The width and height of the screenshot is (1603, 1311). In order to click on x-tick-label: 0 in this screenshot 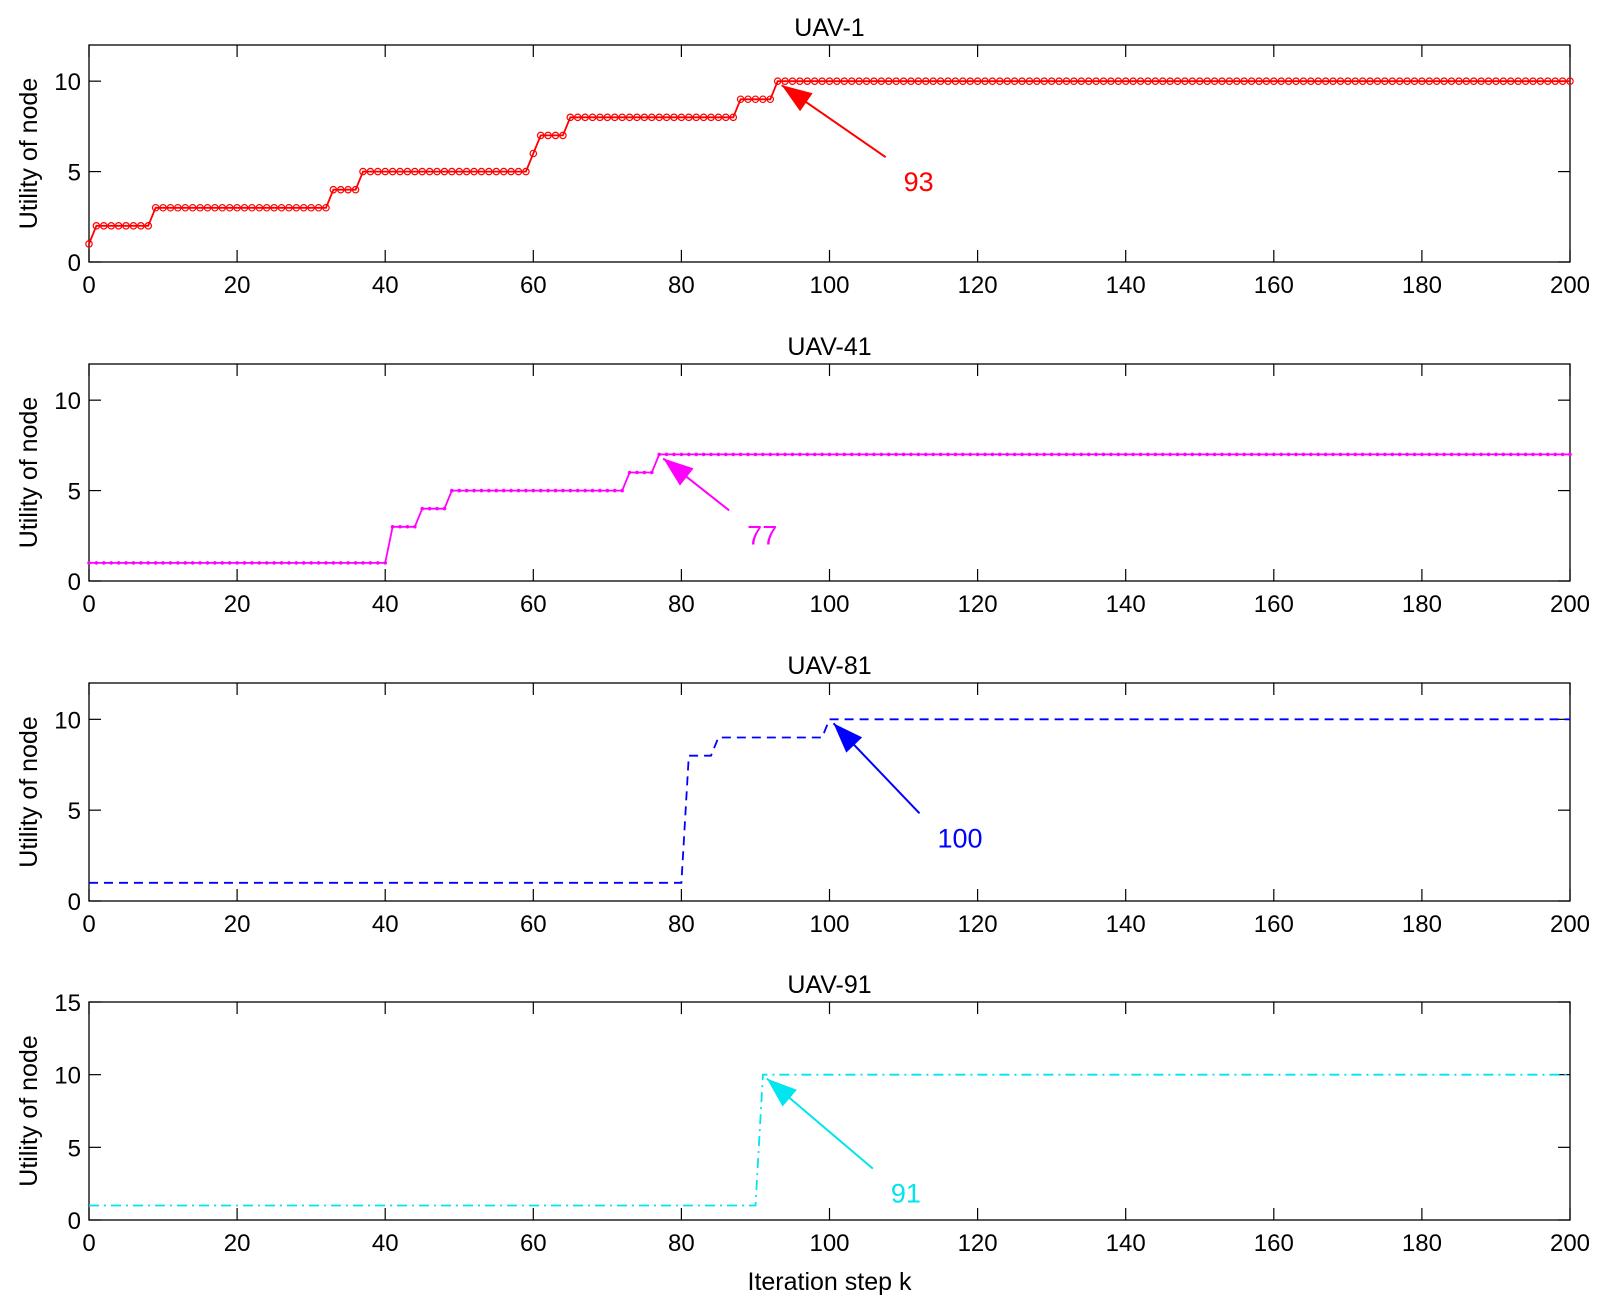, I will do `click(88, 1243)`.